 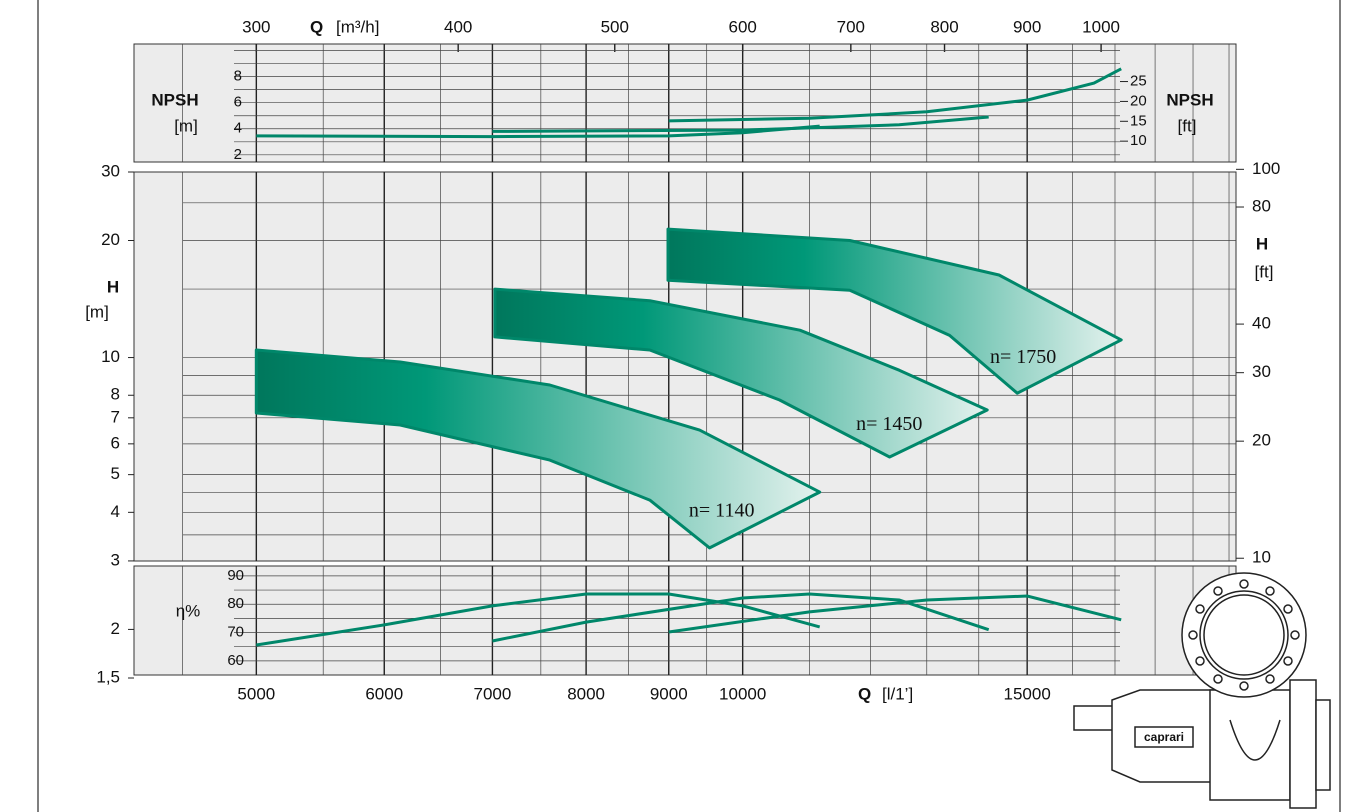 What do you see at coordinates (1138, 120) in the screenshot?
I see `npsh-y2-tick-label: 15` at bounding box center [1138, 120].